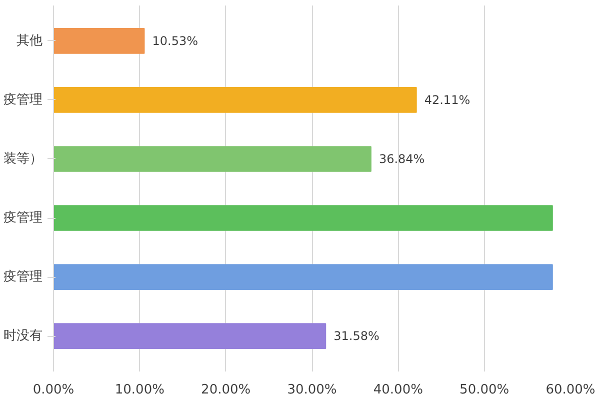 The image size is (600, 400). I want to click on y-tick-label: 装等）, so click(23, 158).